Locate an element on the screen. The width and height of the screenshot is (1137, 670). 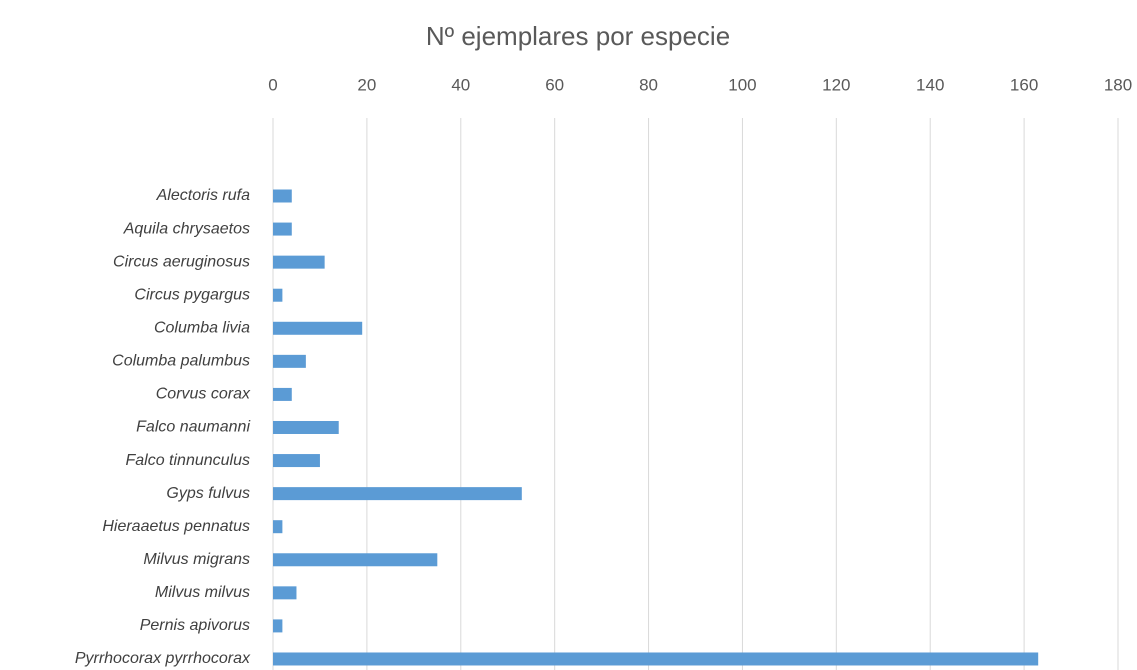
y-tick-label: Alectoris rufa is located at coordinates (203, 195).